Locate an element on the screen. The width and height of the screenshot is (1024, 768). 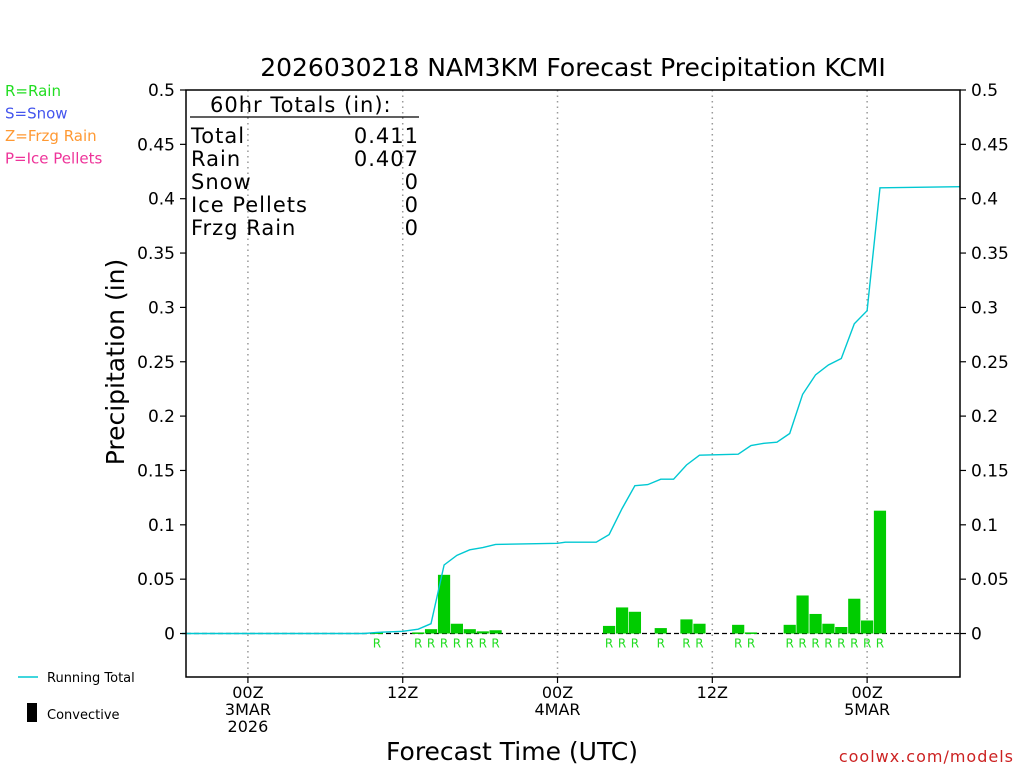
y-tick-label-right: 0.45 is located at coordinates (990, 145).